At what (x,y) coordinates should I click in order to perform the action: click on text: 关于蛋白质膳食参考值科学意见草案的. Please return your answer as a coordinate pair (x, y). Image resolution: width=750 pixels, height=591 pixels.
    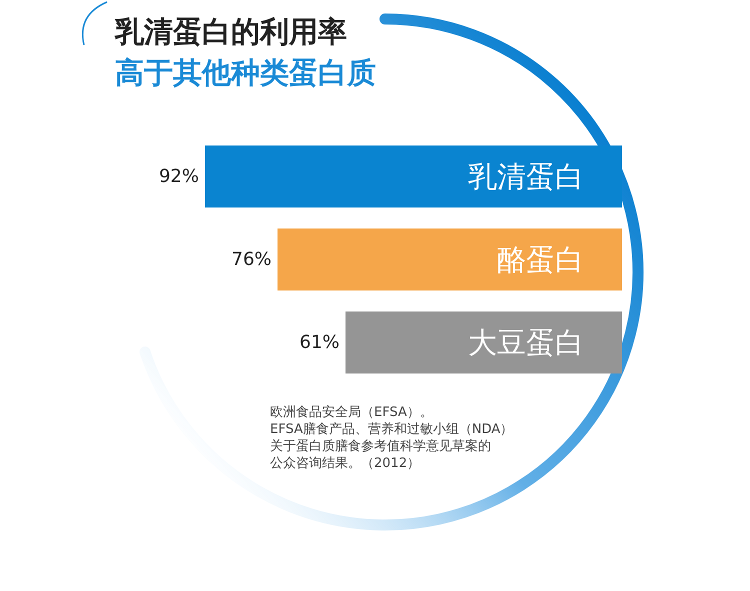
    Looking at the image, I should click on (380, 446).